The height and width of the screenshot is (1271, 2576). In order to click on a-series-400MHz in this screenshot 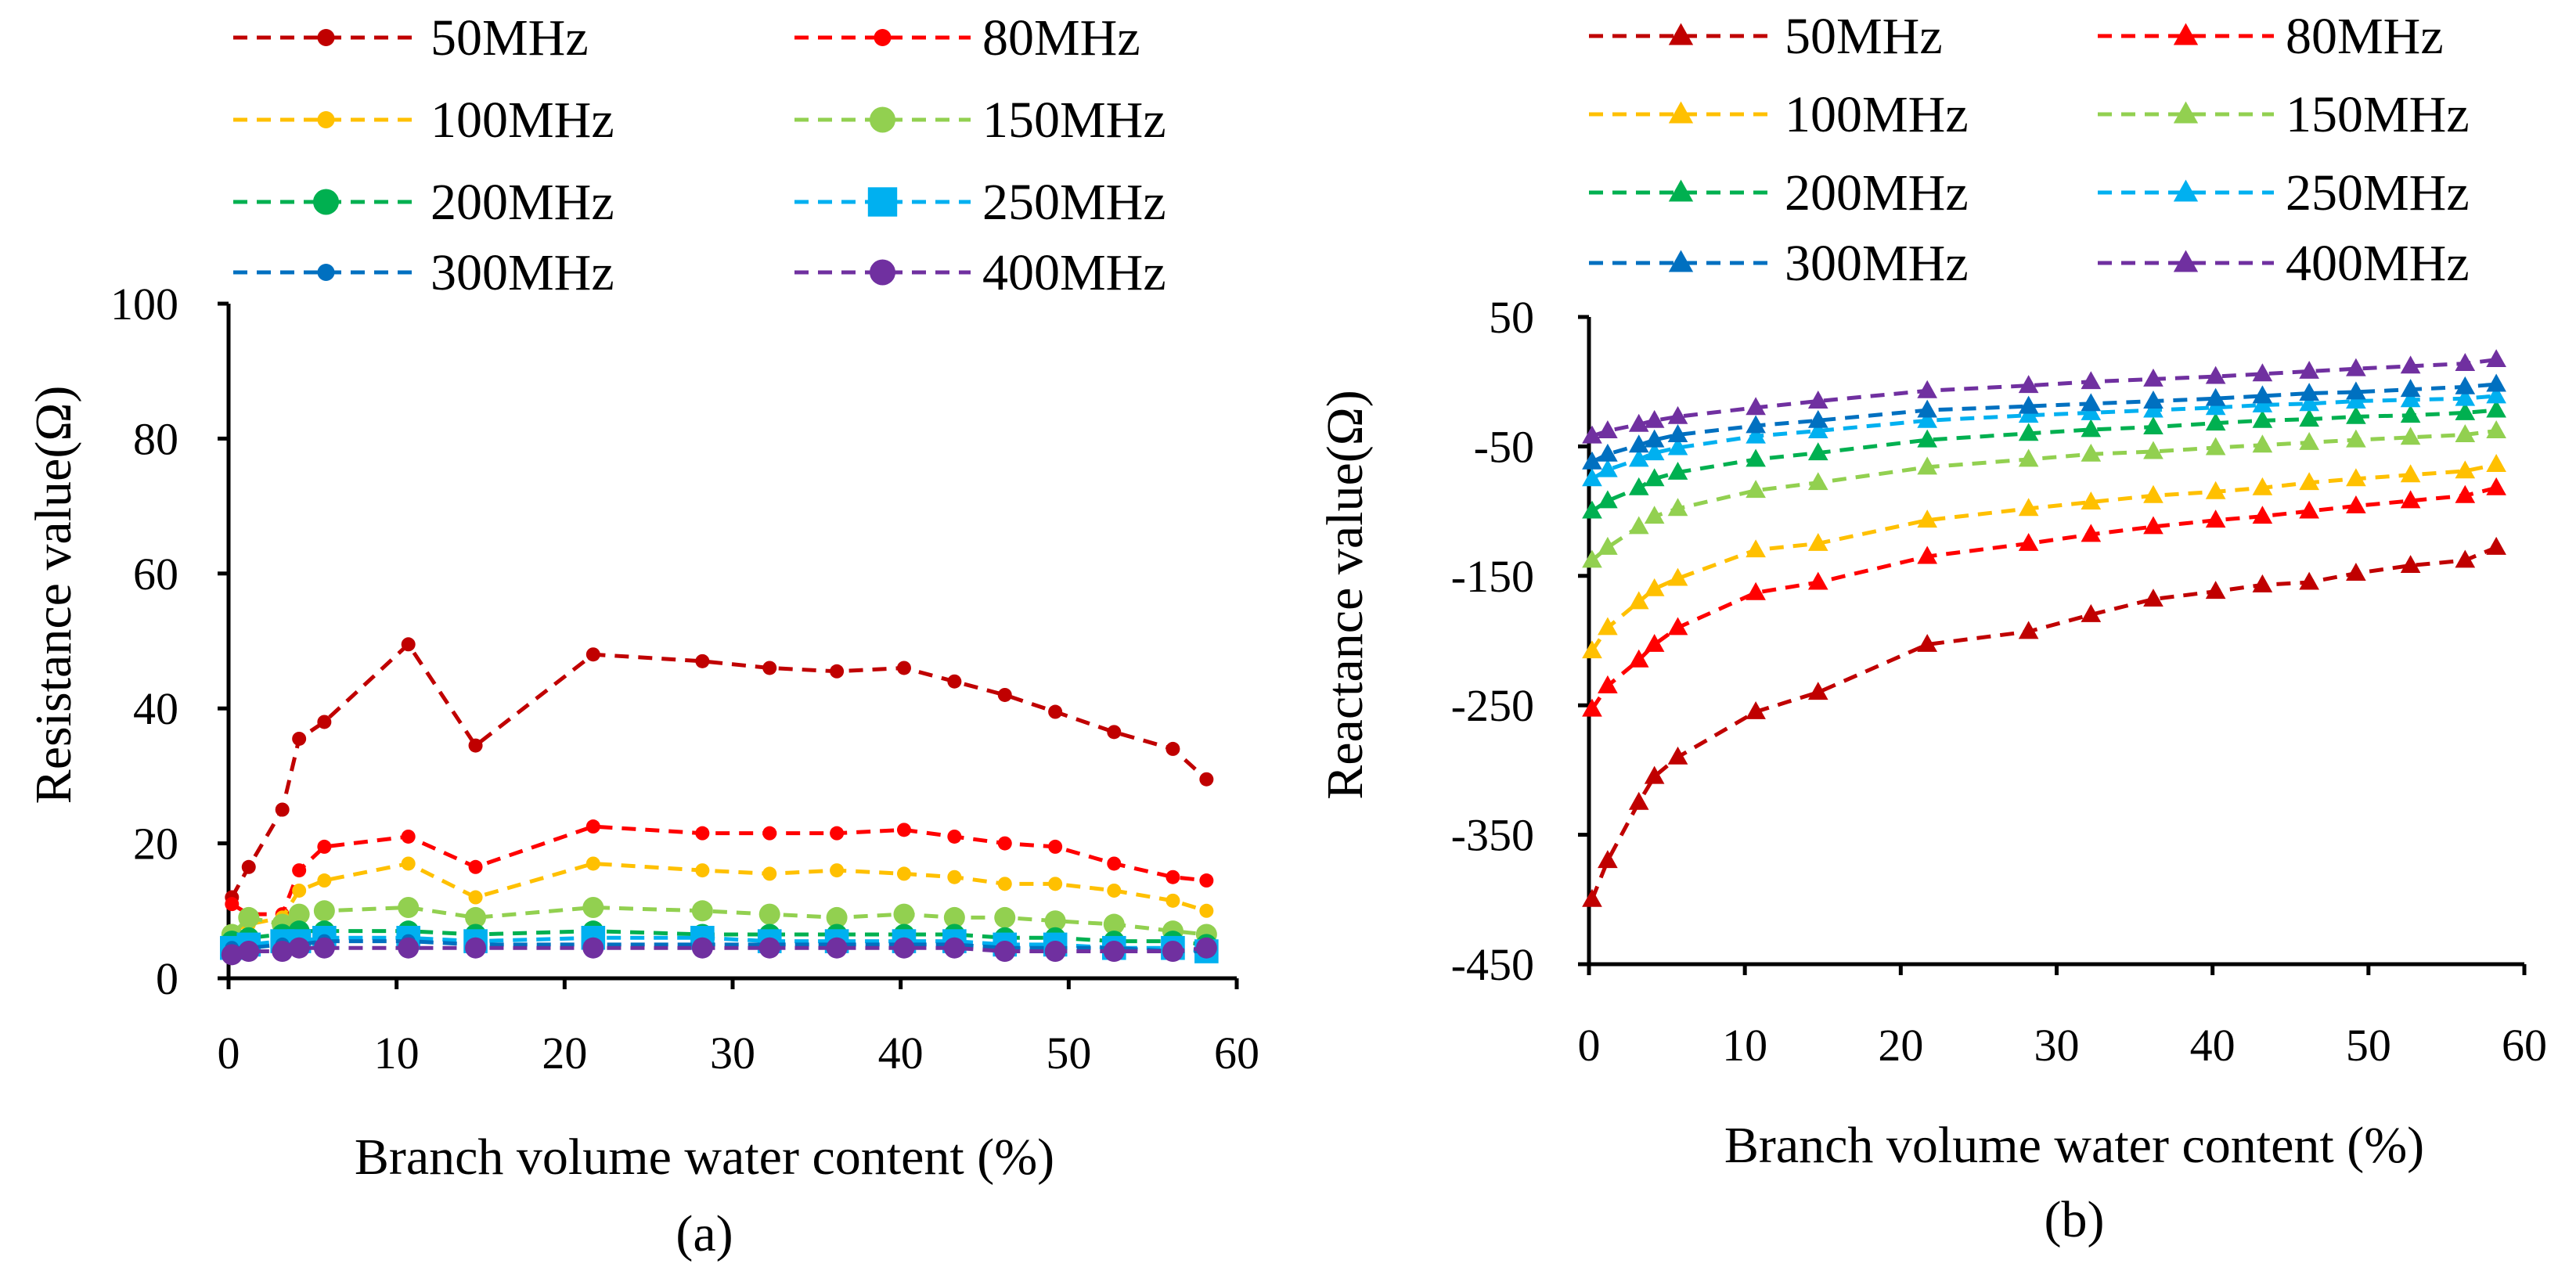, I will do `click(719, 951)`.